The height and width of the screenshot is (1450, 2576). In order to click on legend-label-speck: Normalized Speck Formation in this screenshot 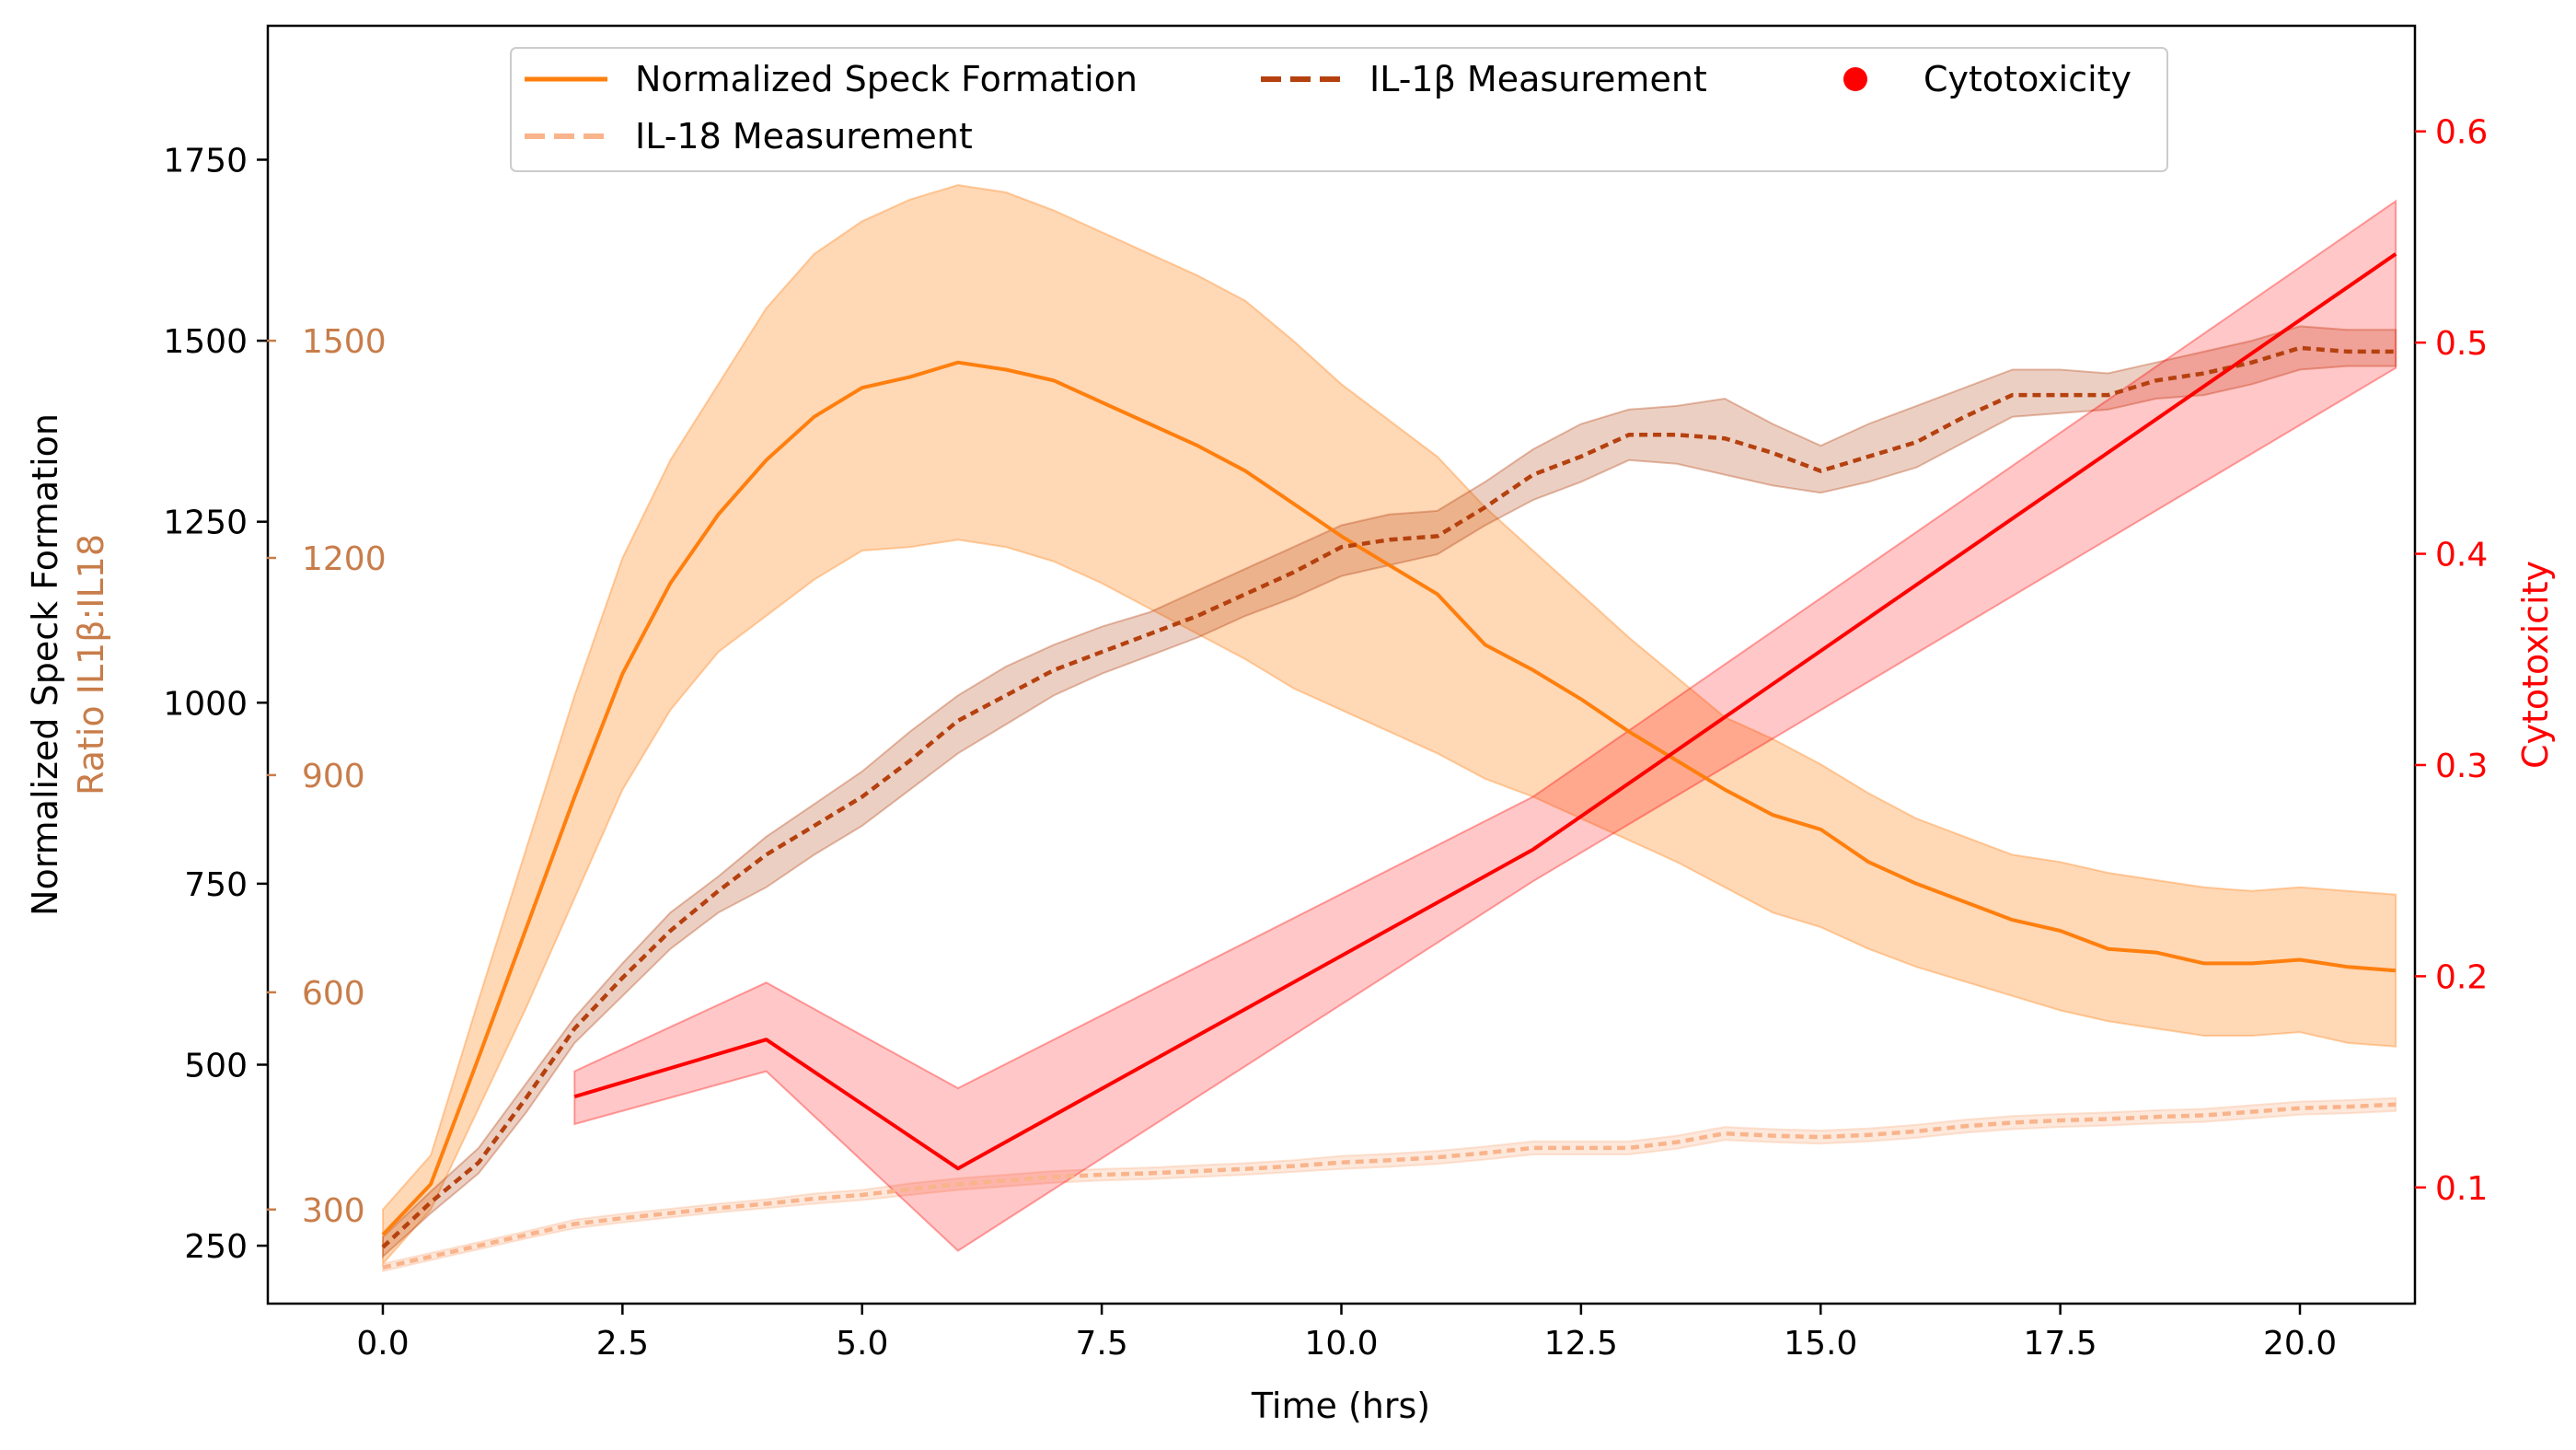, I will do `click(886, 79)`.